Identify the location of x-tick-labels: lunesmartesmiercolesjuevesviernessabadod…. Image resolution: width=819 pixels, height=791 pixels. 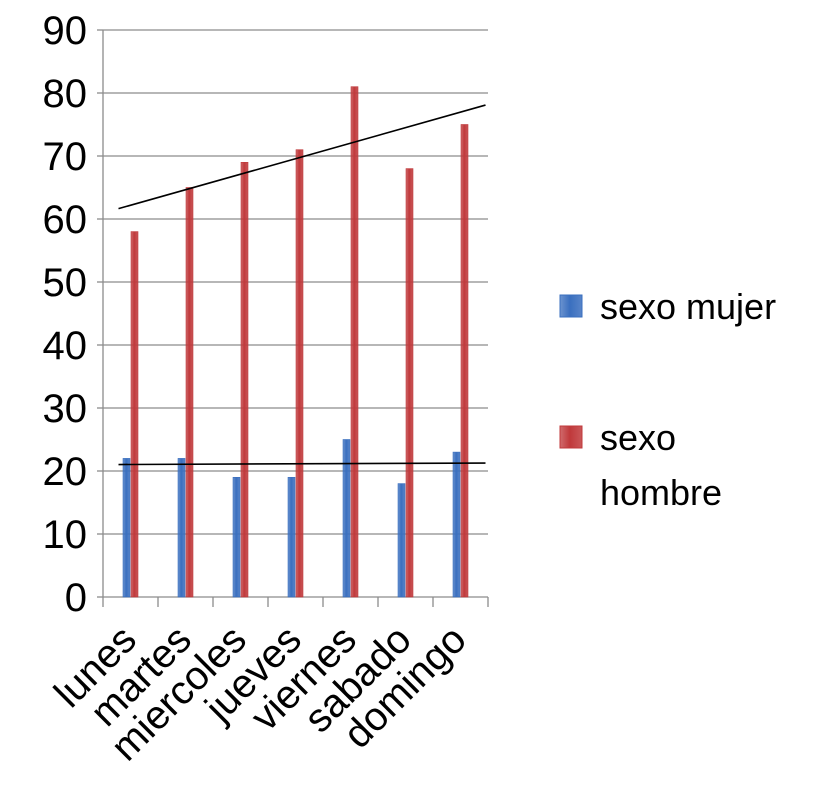
(260, 693).